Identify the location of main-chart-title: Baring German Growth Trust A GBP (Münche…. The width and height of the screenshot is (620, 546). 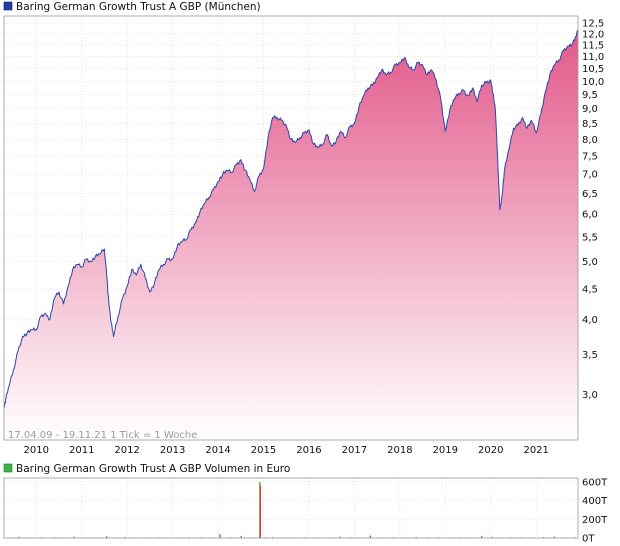
(138, 7).